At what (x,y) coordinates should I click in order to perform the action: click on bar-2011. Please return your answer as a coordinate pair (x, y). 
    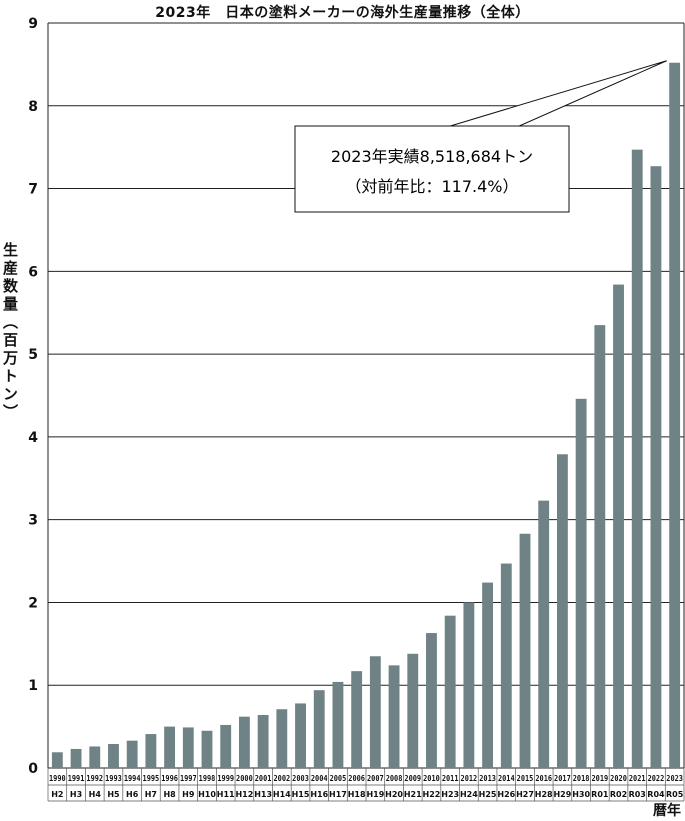
    Looking at the image, I should click on (450, 691).